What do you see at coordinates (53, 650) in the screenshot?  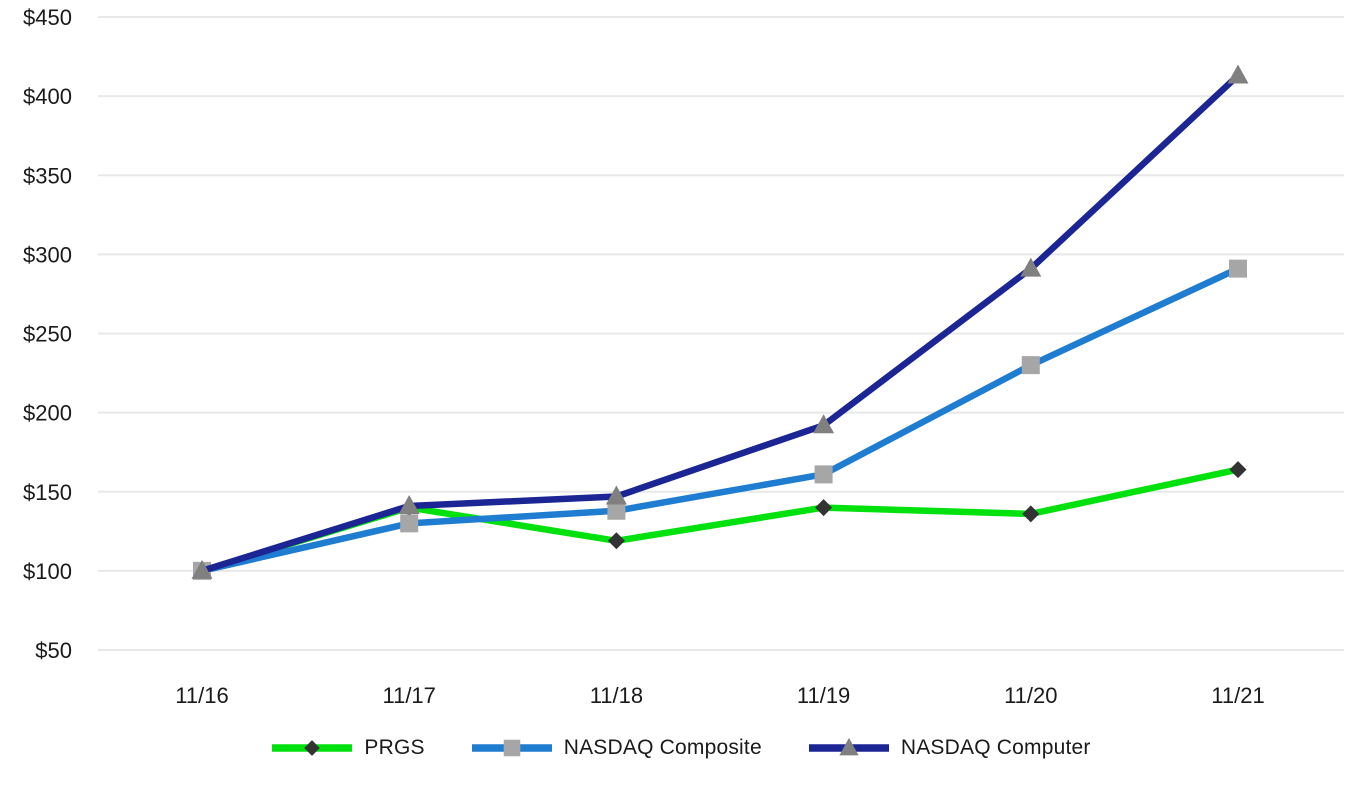 I see `y-tick-label: $50` at bounding box center [53, 650].